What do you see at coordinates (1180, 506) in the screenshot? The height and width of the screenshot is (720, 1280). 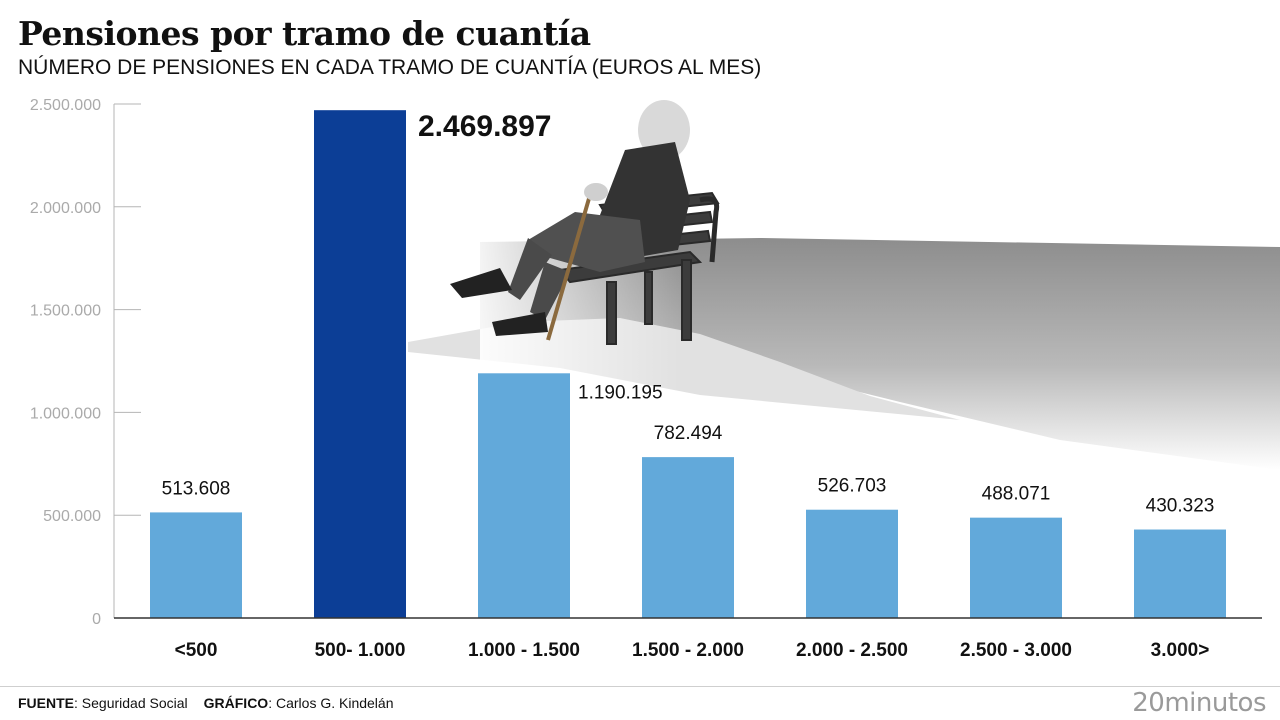 I see `value-label: 430.323` at bounding box center [1180, 506].